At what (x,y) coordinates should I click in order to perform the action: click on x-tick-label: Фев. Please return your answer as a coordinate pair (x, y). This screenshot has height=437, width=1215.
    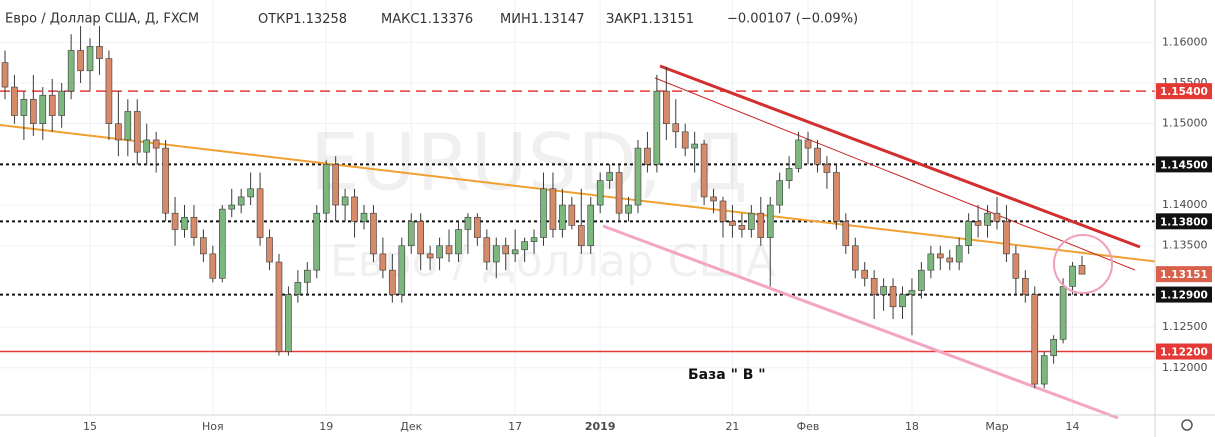
    Looking at the image, I should click on (808, 426).